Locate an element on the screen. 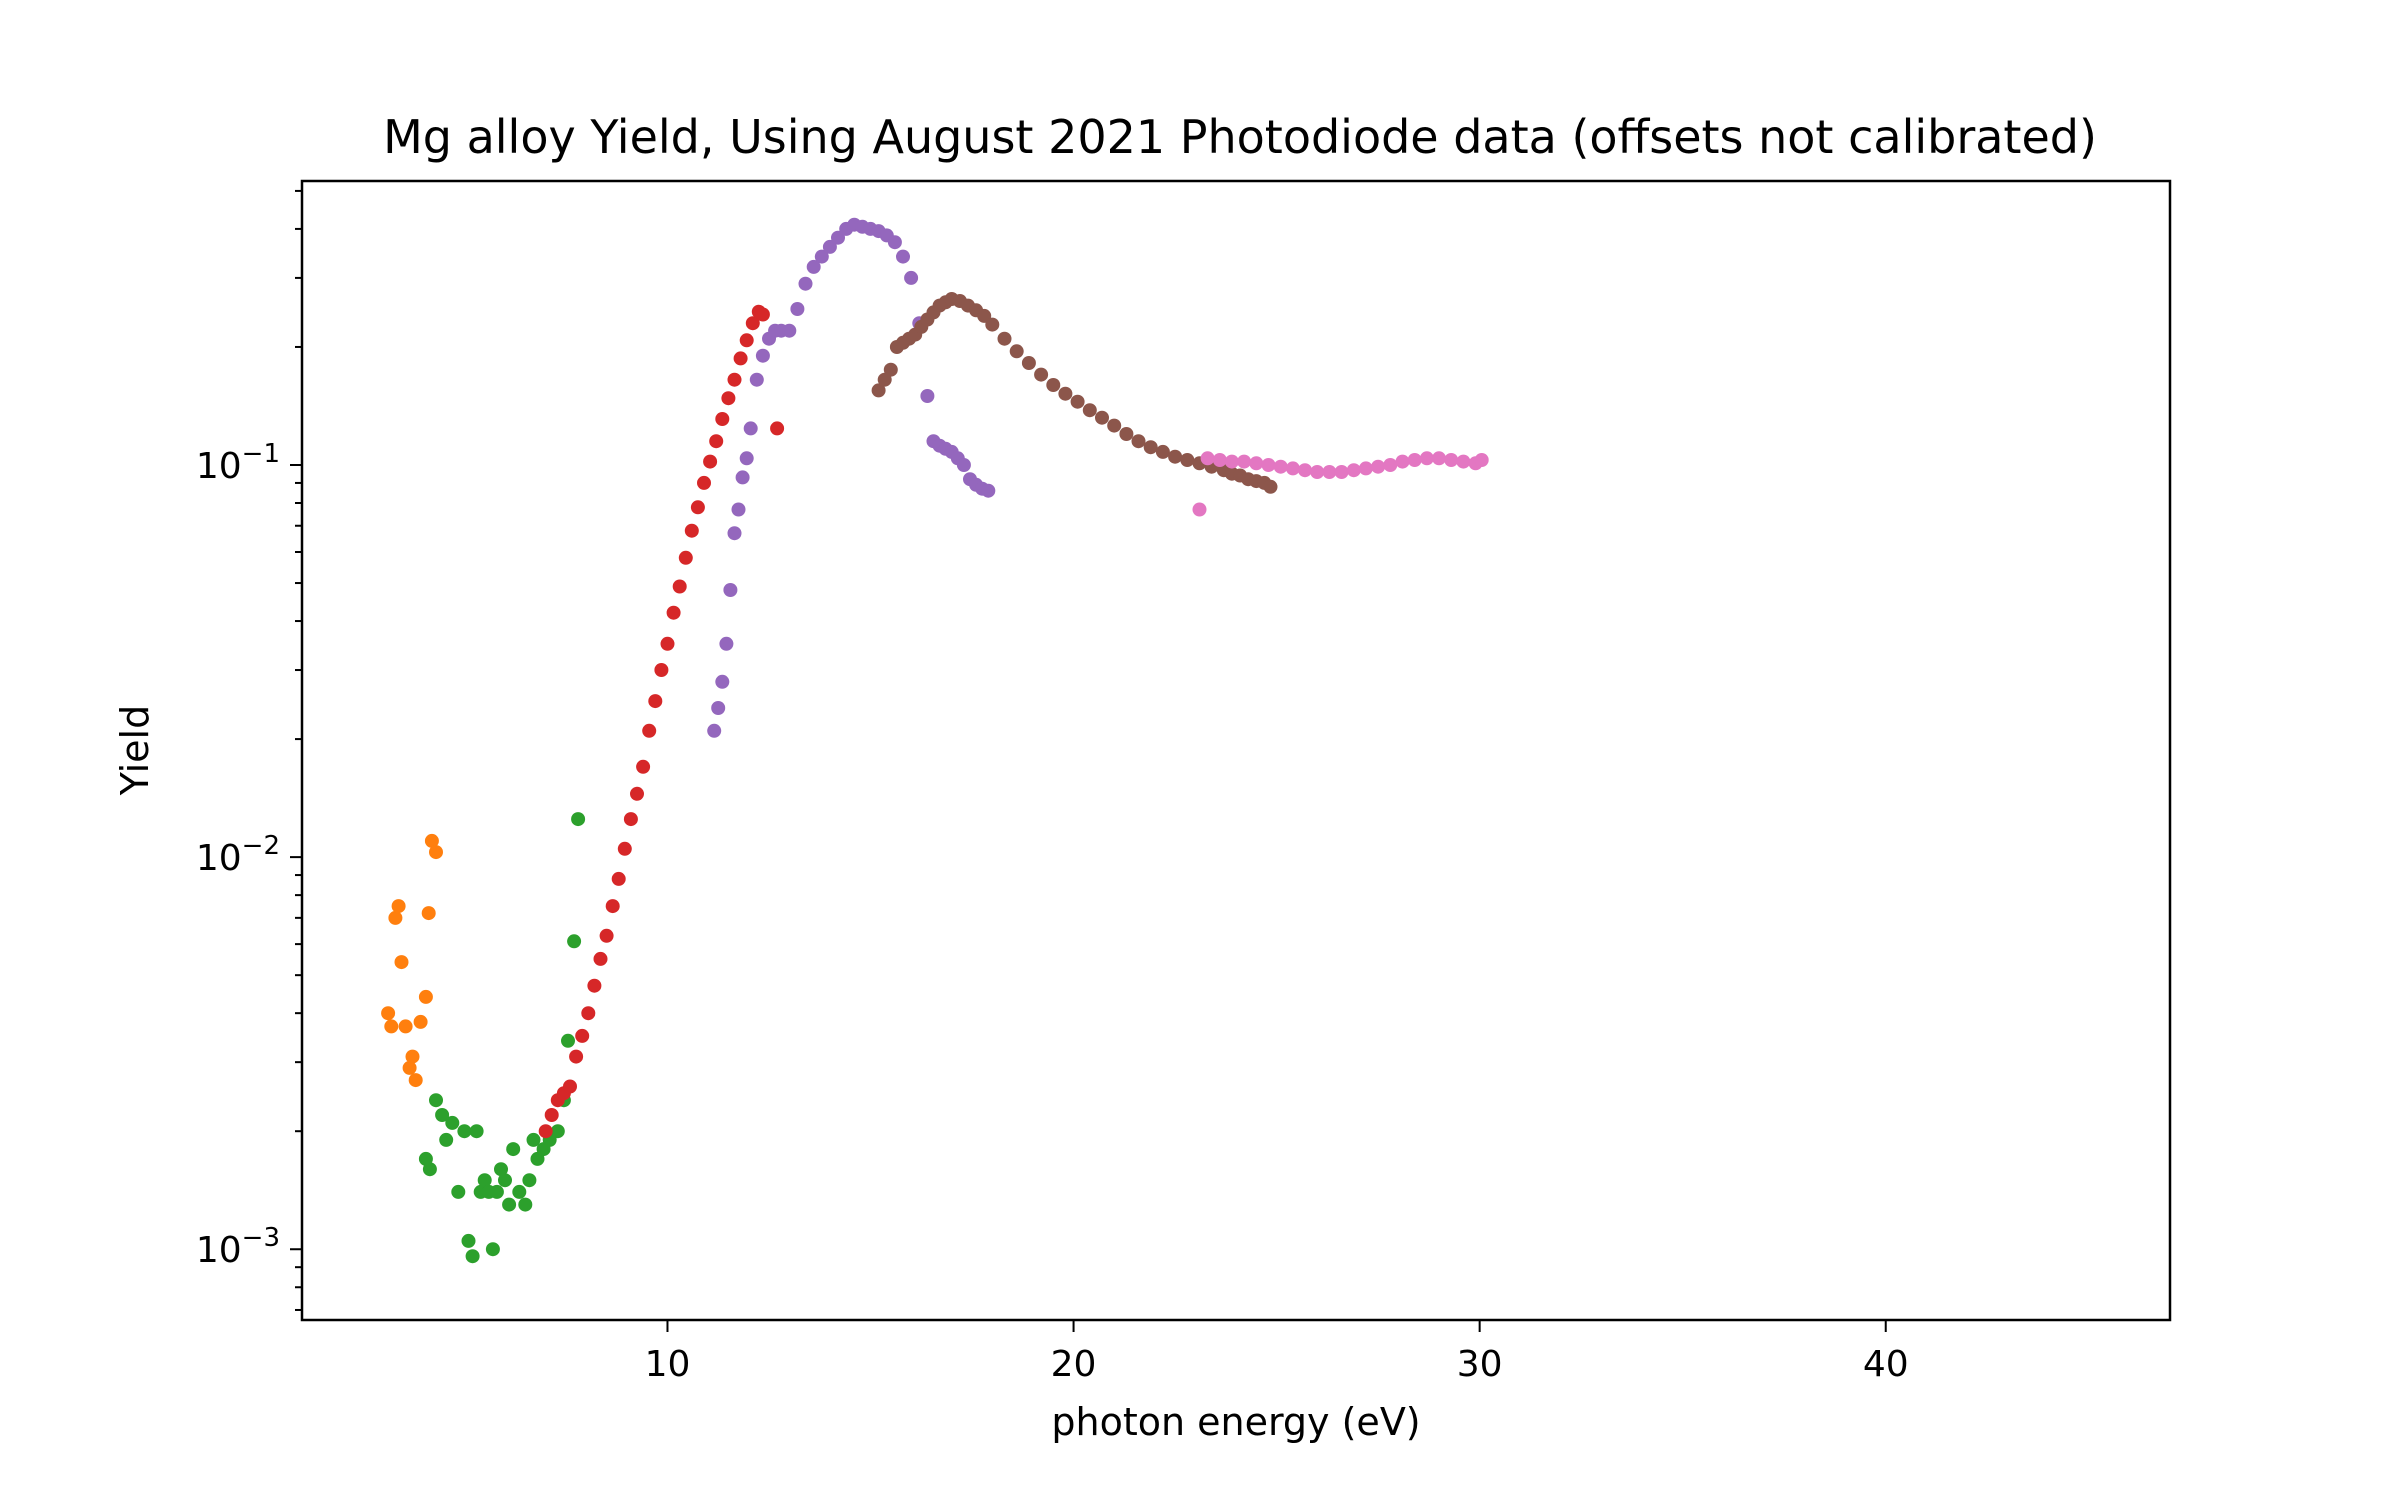 The width and height of the screenshot is (2400, 1500). y-tick-label: 10⁻³ is located at coordinates (238, 1247).